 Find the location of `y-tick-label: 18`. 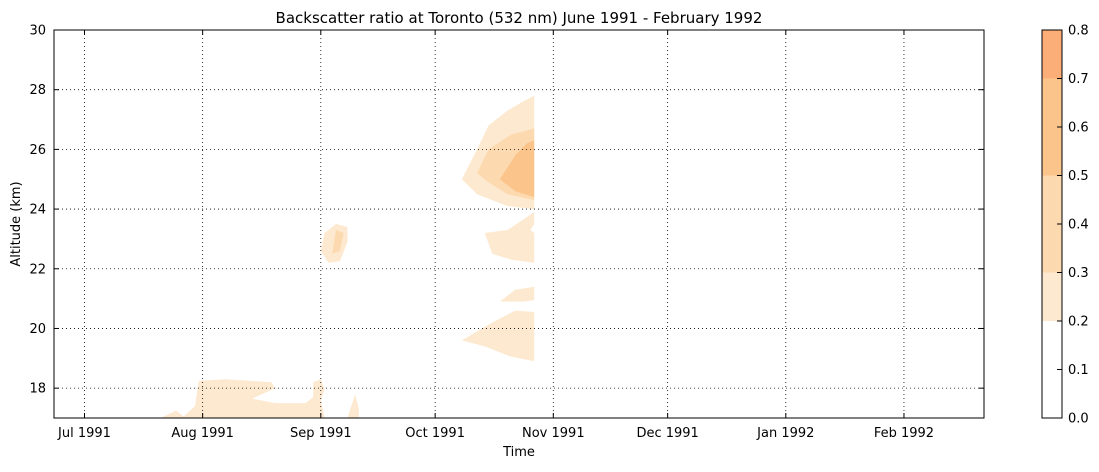

y-tick-label: 18 is located at coordinates (37, 389).